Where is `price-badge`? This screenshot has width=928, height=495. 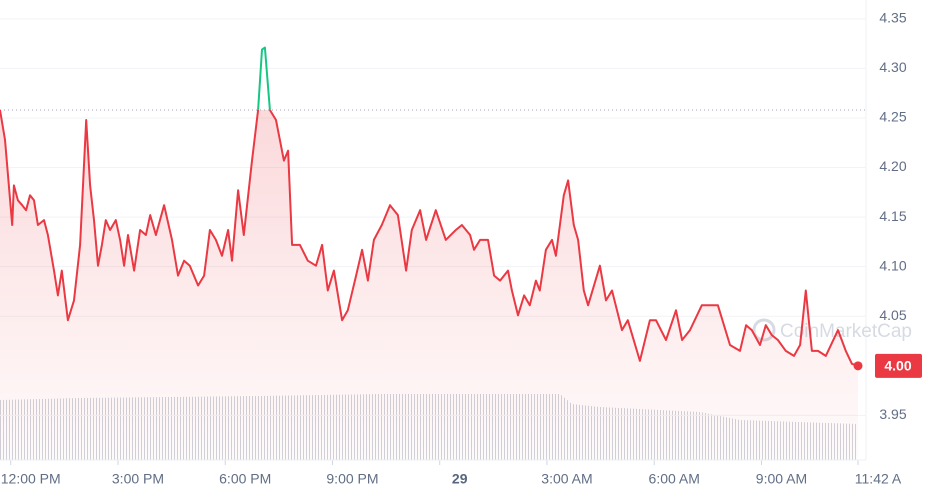 price-badge is located at coordinates (898, 365).